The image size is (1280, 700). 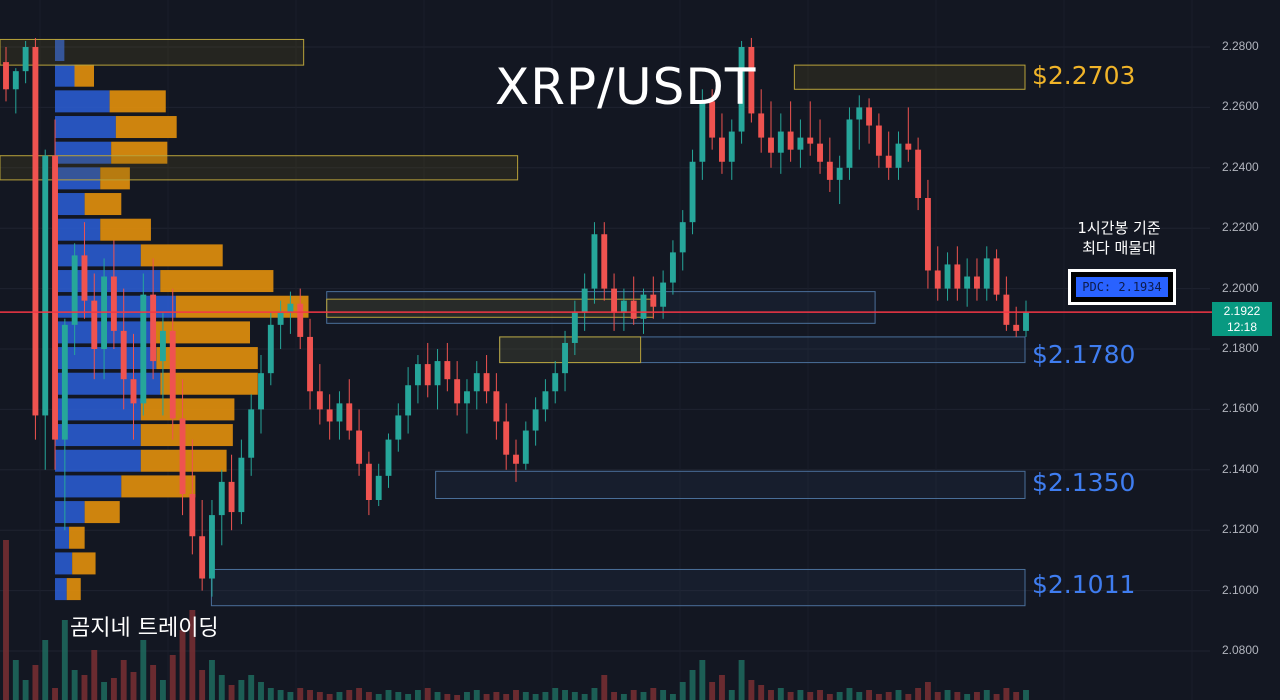 What do you see at coordinates (1240, 529) in the screenshot?
I see `y-tick-label: 2.1200` at bounding box center [1240, 529].